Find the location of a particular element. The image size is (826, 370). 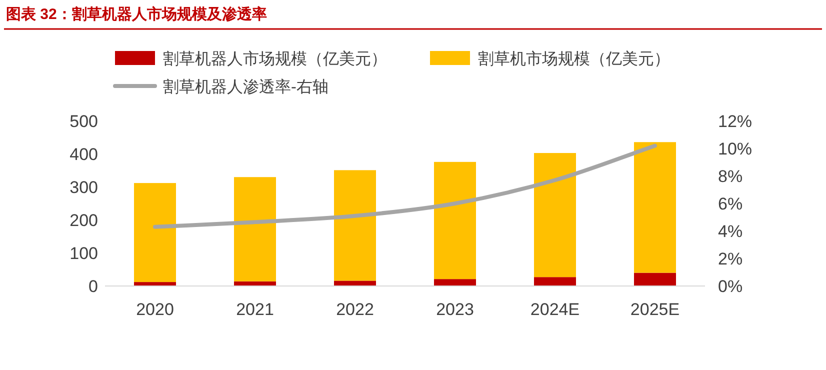

x-tick-label: 2025E is located at coordinates (655, 309).